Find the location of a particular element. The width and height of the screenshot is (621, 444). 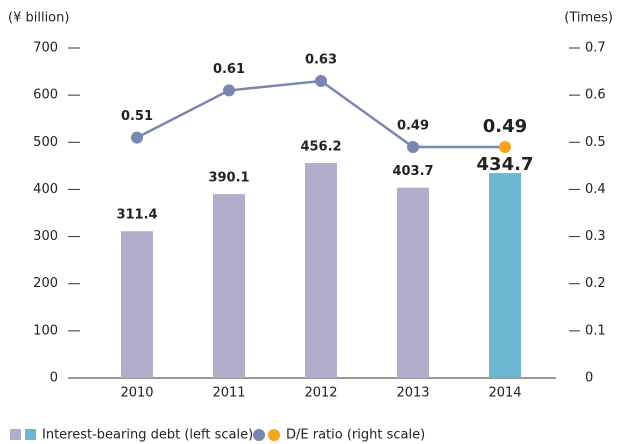

y2-tick-label: 0.5 is located at coordinates (595, 142).